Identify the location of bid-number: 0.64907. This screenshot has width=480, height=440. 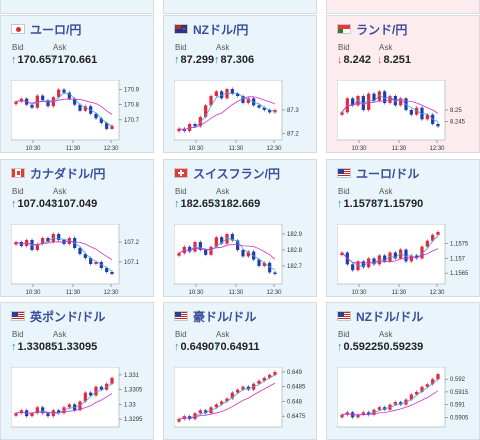
(200, 347).